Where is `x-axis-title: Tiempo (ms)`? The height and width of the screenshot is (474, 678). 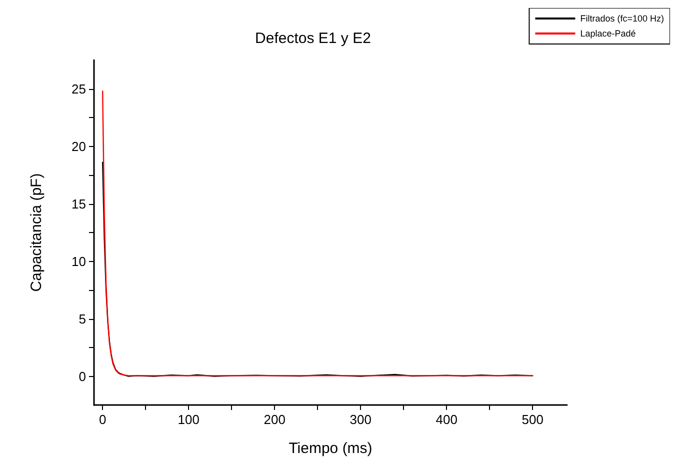 x-axis-title: Tiempo (ms) is located at coordinates (330, 448).